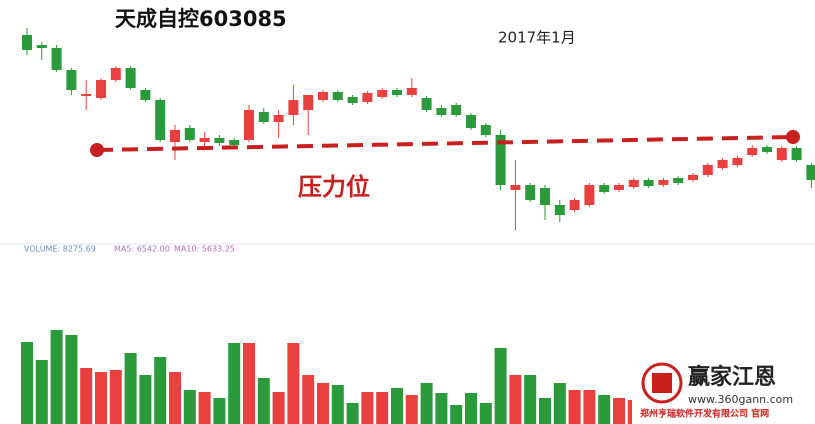 This screenshot has height=424, width=815. I want to click on volume-legend-item: MA10: 5633.25, so click(204, 249).